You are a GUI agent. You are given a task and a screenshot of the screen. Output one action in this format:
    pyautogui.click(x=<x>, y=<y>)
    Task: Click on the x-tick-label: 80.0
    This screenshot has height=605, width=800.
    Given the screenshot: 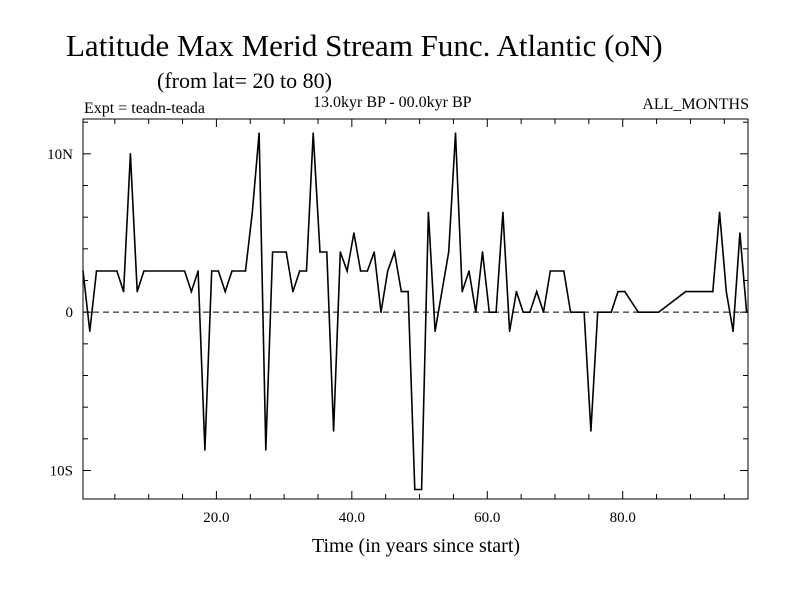 What is the action you would take?
    pyautogui.click(x=623, y=518)
    